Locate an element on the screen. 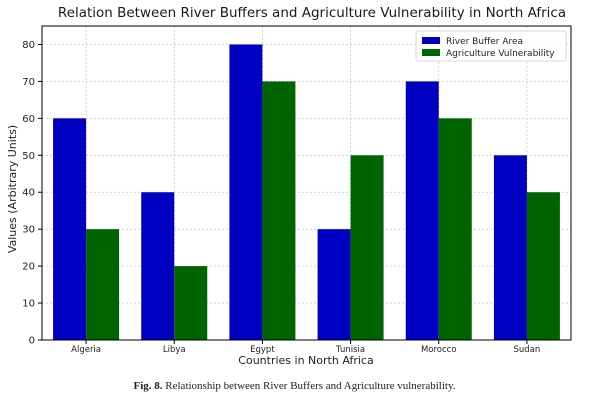 The image size is (589, 401). caption-label: Fig. 8. is located at coordinates (148, 386).